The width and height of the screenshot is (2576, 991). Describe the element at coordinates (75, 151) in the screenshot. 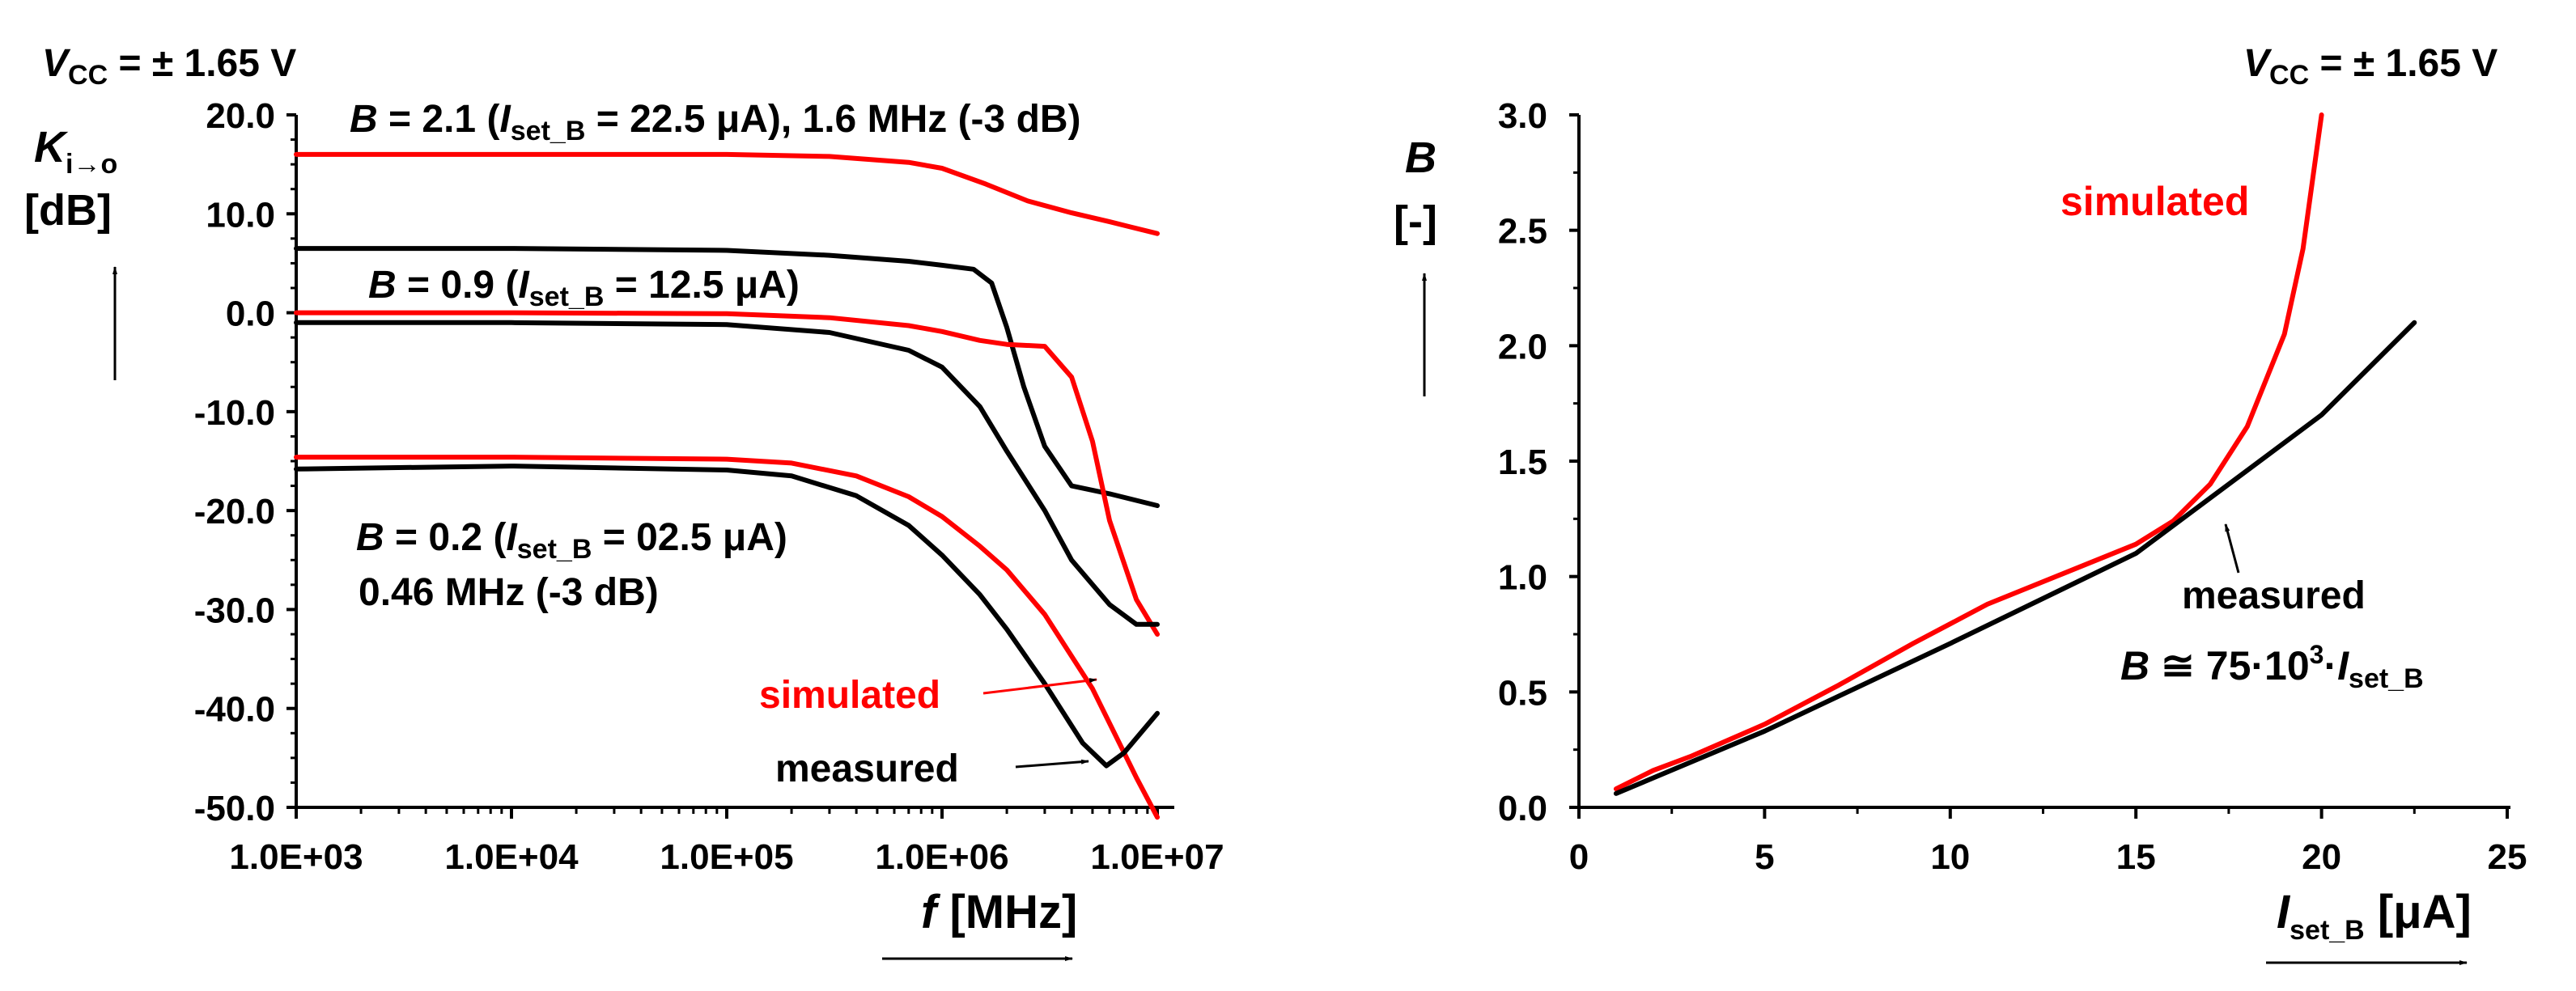

I see `left-y-label-symbol: Ki→o` at that location.